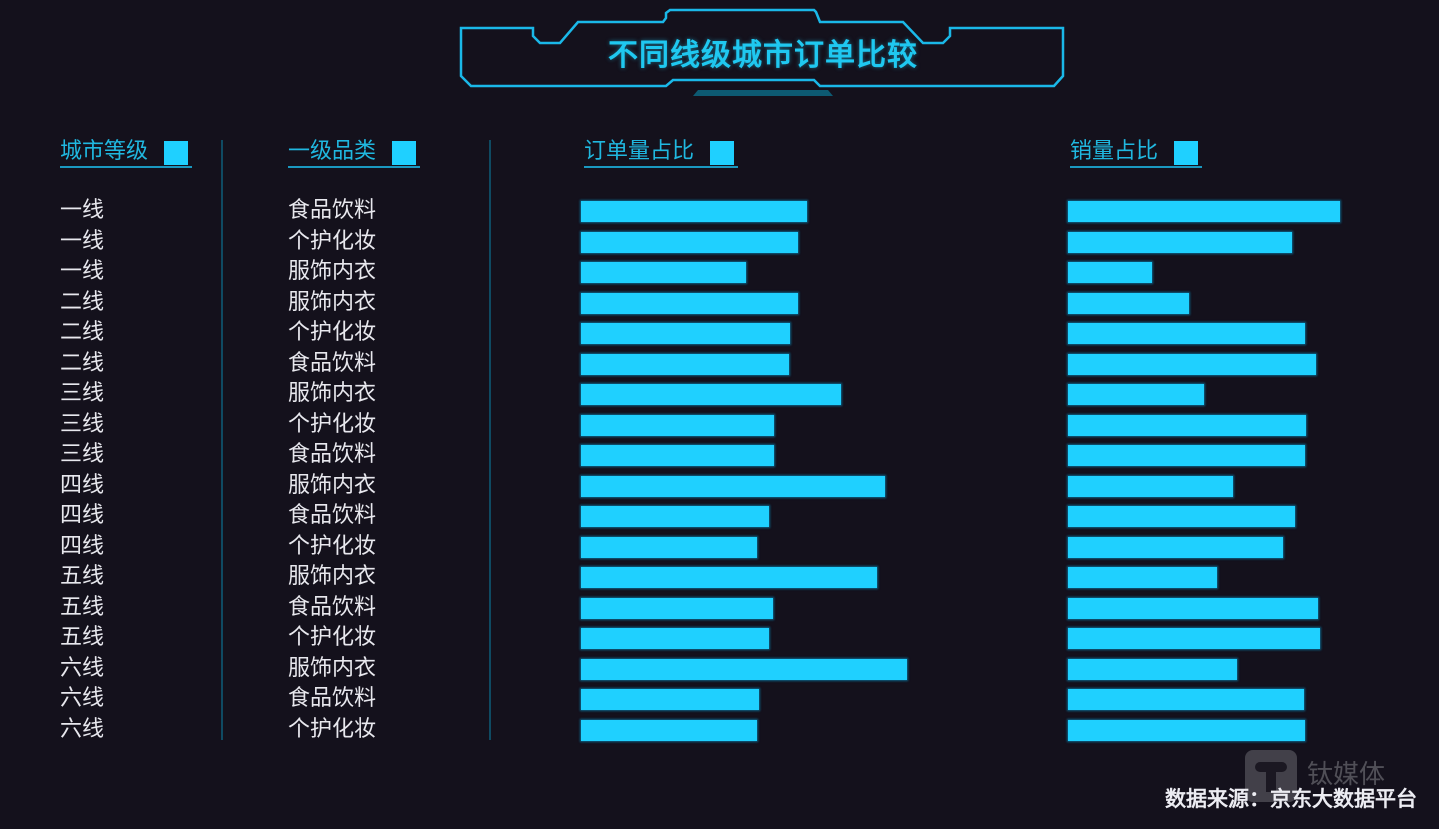 This screenshot has width=1439, height=829. Describe the element at coordinates (1271, 776) in the screenshot. I see `watermark-logo-icon` at that location.